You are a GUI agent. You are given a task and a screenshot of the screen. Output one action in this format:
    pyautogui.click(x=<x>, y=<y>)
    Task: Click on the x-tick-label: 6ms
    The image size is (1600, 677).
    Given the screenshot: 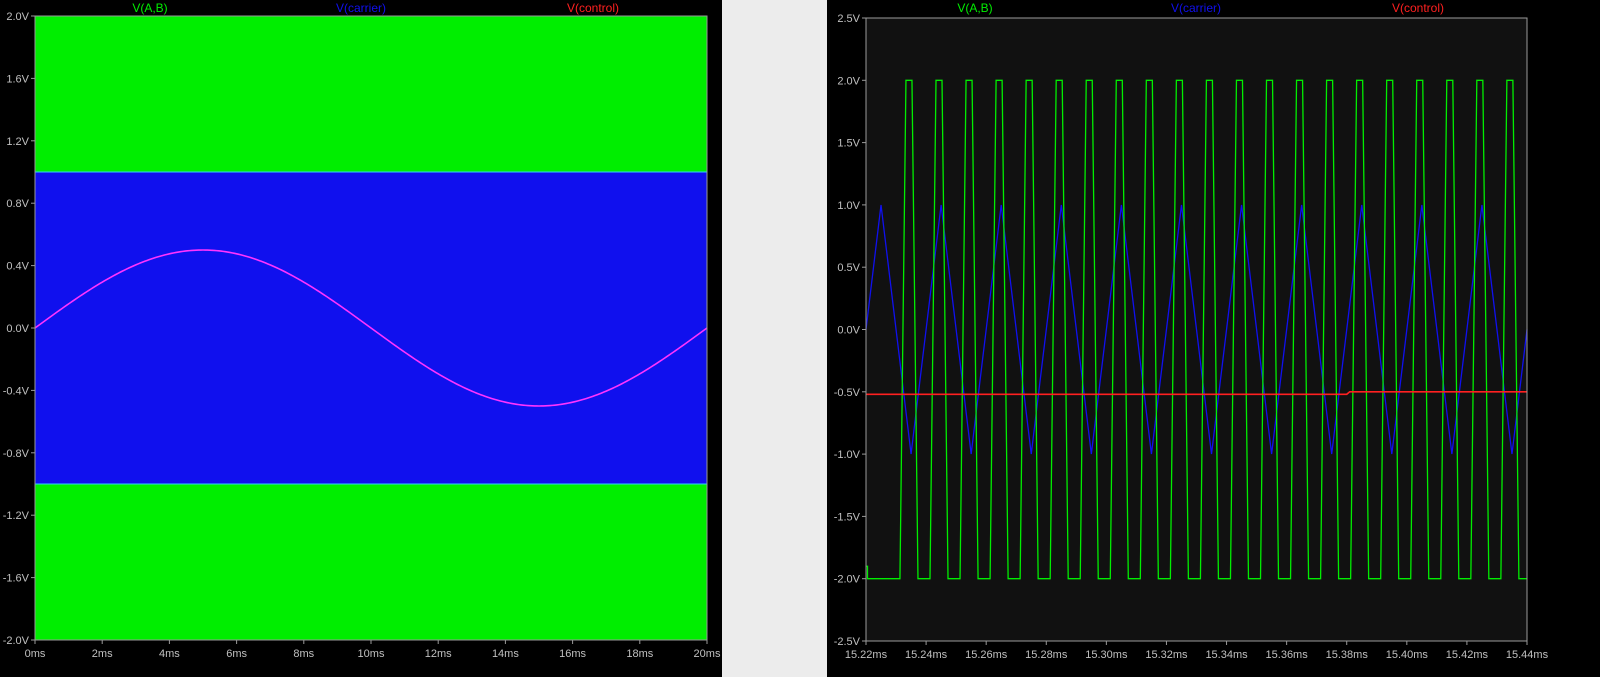 What is the action you would take?
    pyautogui.click(x=236, y=654)
    